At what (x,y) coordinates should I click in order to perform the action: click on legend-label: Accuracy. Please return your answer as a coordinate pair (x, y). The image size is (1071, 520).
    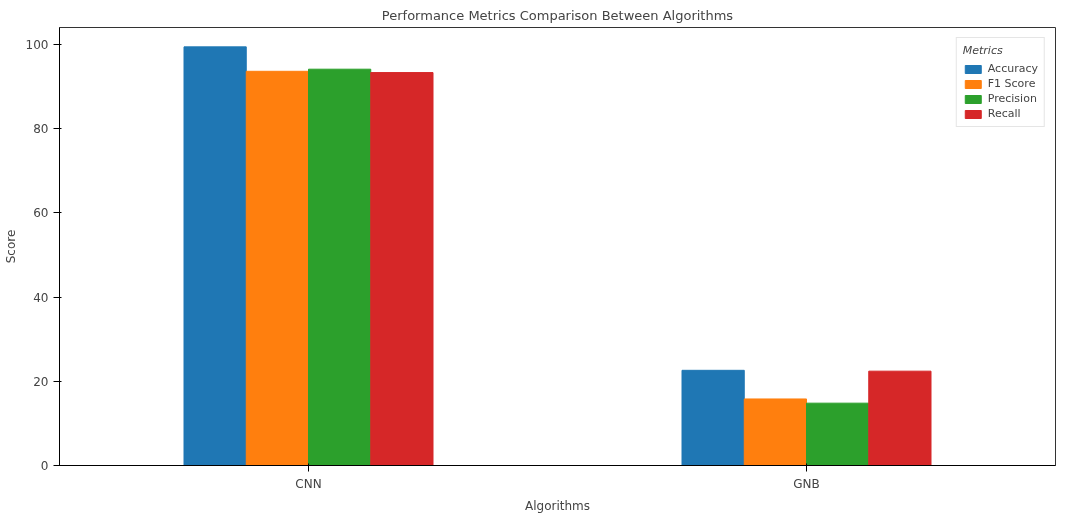
    Looking at the image, I should click on (1012, 68).